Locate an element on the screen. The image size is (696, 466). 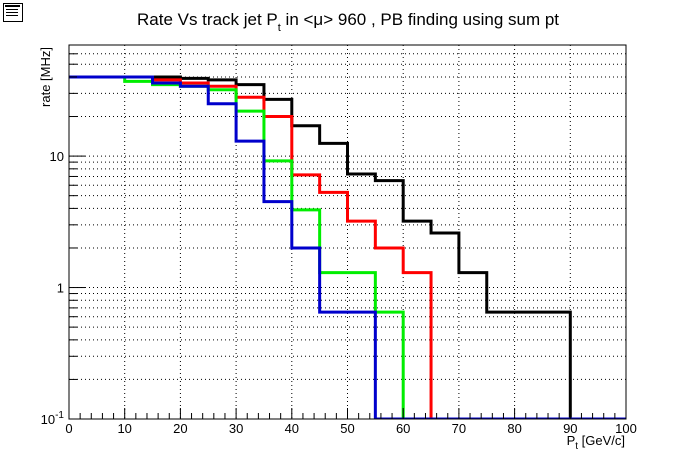
x-tick-label: 70 is located at coordinates (459, 428).